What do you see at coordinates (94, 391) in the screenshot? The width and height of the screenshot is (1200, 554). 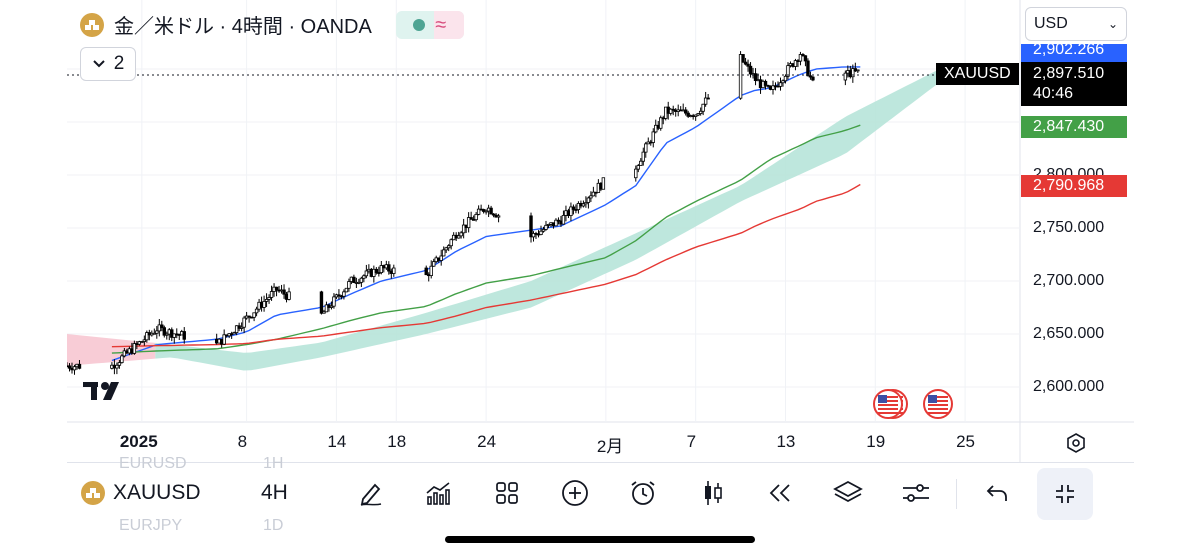 I see `tv-stem` at bounding box center [94, 391].